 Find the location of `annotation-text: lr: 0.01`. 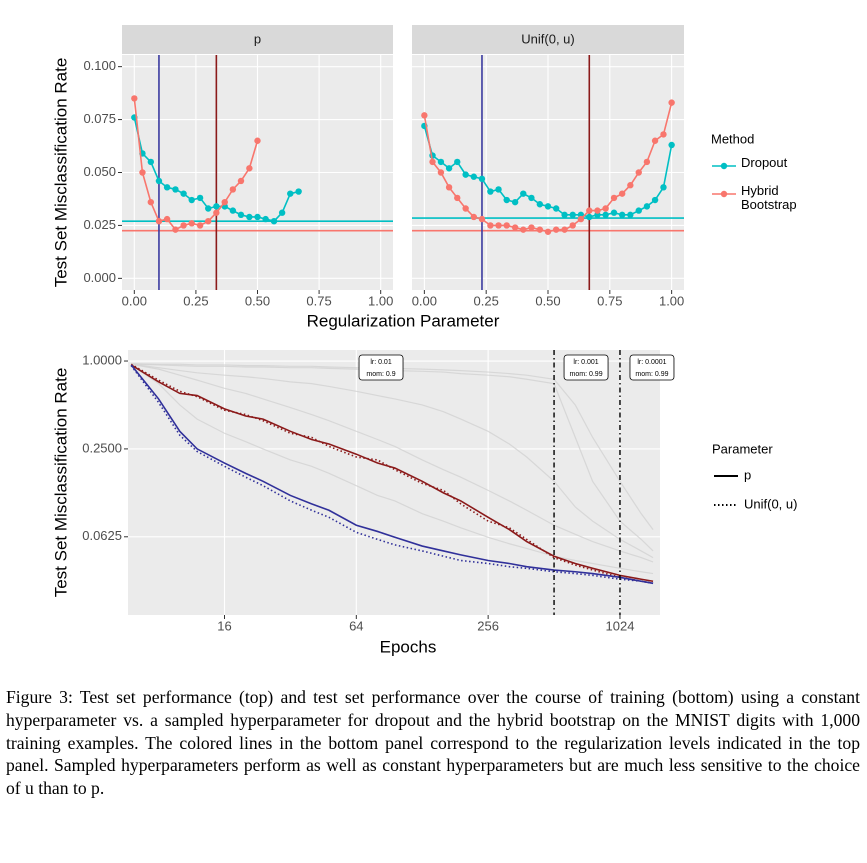

annotation-text: lr: 0.01 is located at coordinates (381, 362).